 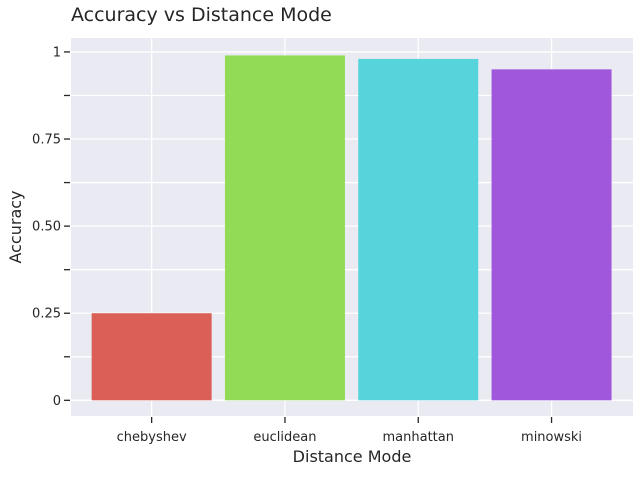 What do you see at coordinates (284, 437) in the screenshot?
I see `x-tick-label: euclidean` at bounding box center [284, 437].